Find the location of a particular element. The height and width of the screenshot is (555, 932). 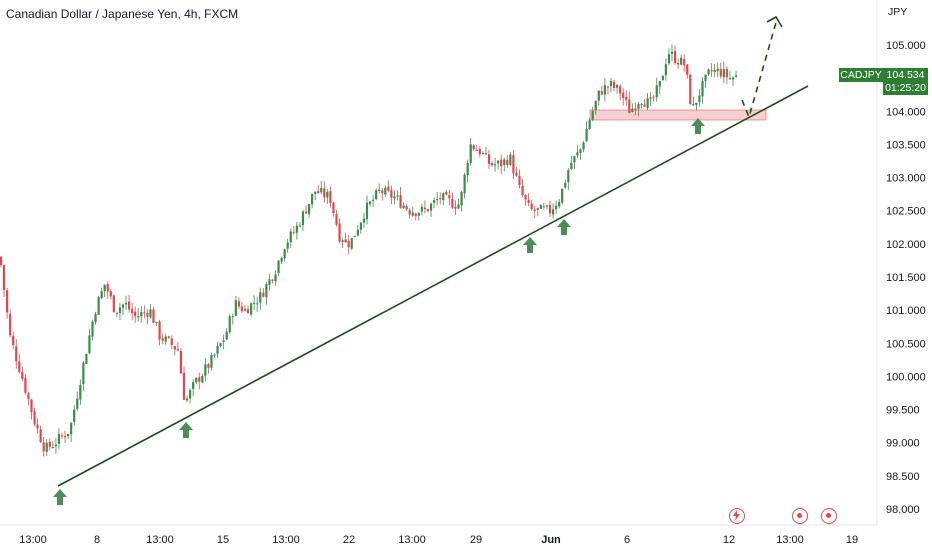

support-zone is located at coordinates (678, 115).